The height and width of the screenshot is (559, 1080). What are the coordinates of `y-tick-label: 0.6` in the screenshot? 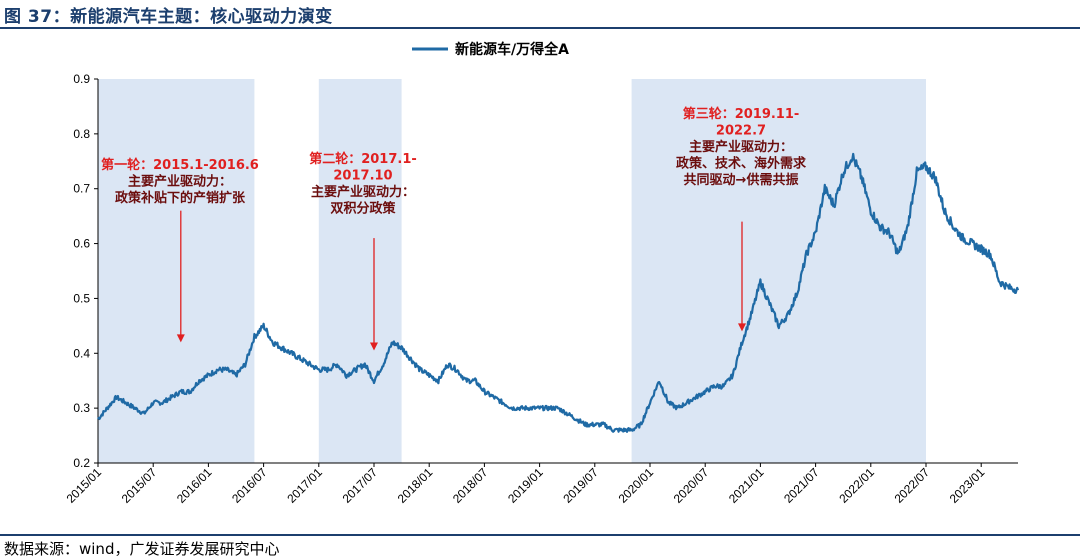 It's located at (81, 244).